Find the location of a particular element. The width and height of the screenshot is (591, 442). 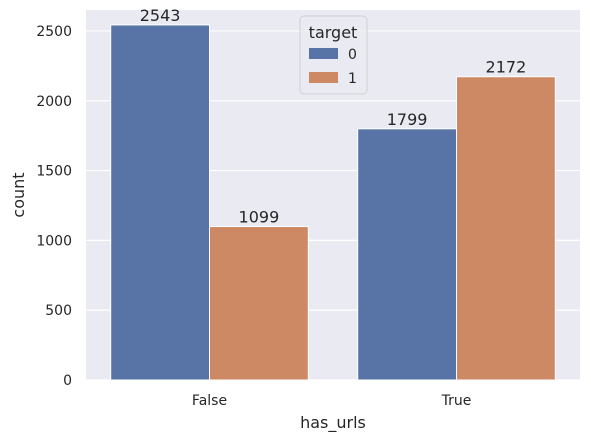

y-tick-label: 1000 is located at coordinates (54, 241).